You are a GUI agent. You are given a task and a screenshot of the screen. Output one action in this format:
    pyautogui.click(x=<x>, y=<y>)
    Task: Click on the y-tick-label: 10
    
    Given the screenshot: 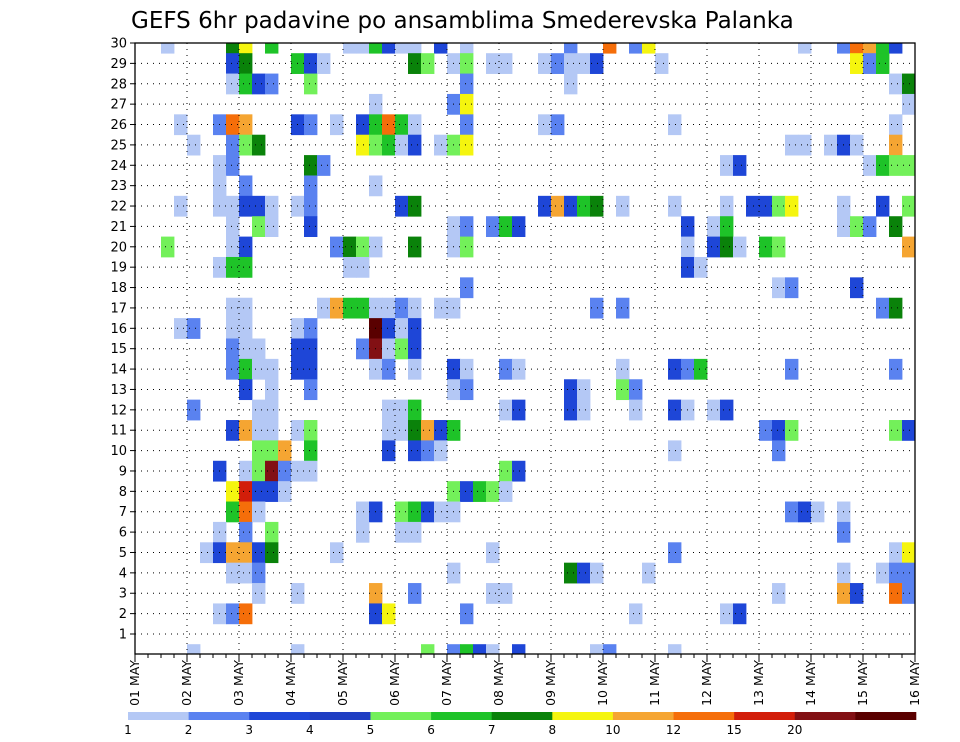 What is the action you would take?
    pyautogui.click(x=118, y=451)
    